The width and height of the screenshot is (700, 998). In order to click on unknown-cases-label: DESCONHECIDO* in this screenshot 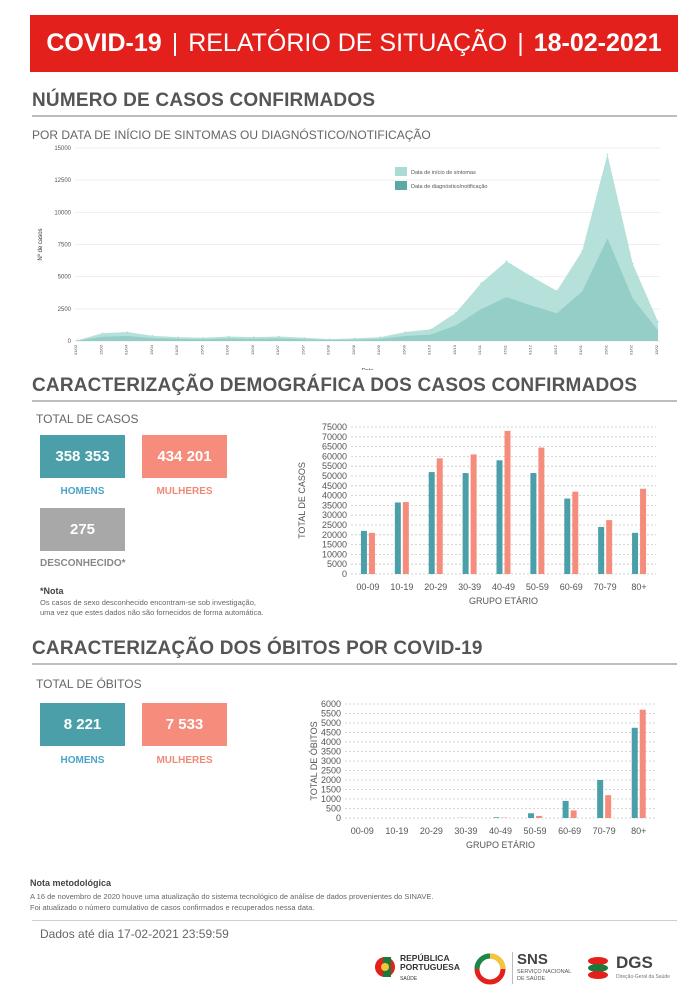, I will do `click(83, 563)`.